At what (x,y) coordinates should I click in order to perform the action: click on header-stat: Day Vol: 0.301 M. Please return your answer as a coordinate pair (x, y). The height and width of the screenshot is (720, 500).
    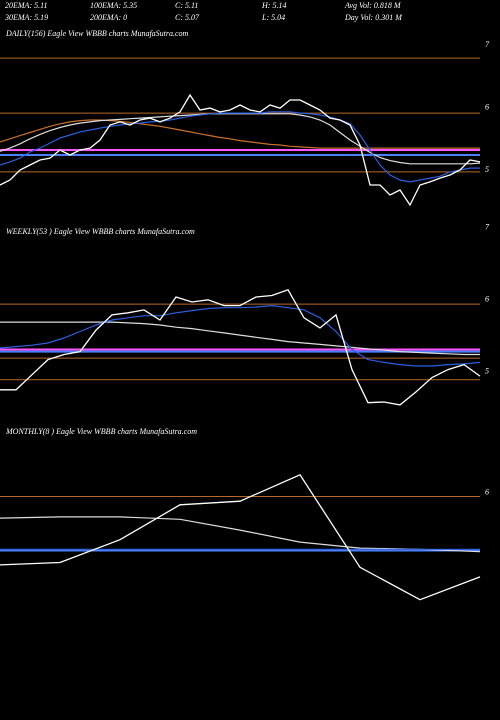
    Looking at the image, I should click on (373, 17).